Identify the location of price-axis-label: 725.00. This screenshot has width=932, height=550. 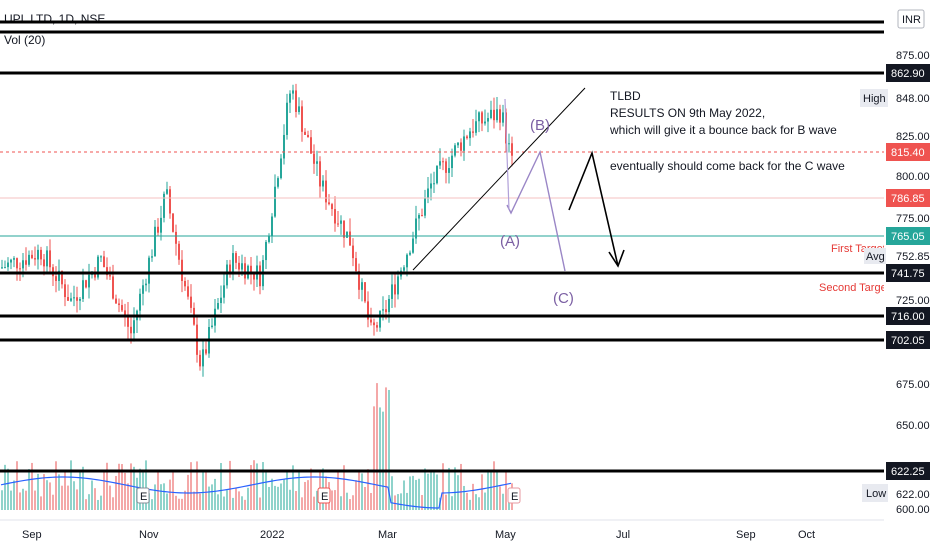
(913, 301).